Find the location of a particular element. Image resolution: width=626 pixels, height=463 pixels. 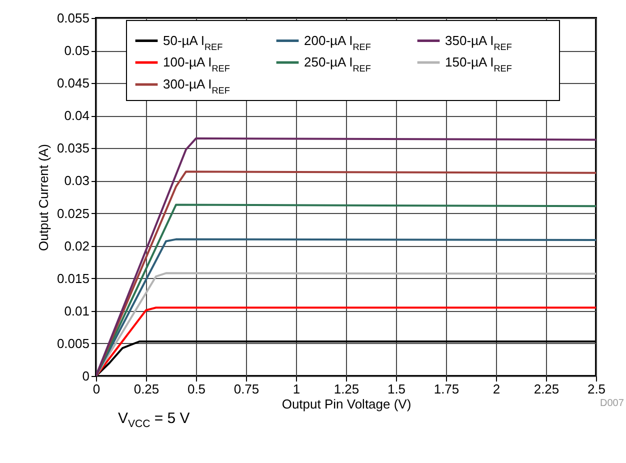

y-tick-label: 0.05 is located at coordinates (77, 50).